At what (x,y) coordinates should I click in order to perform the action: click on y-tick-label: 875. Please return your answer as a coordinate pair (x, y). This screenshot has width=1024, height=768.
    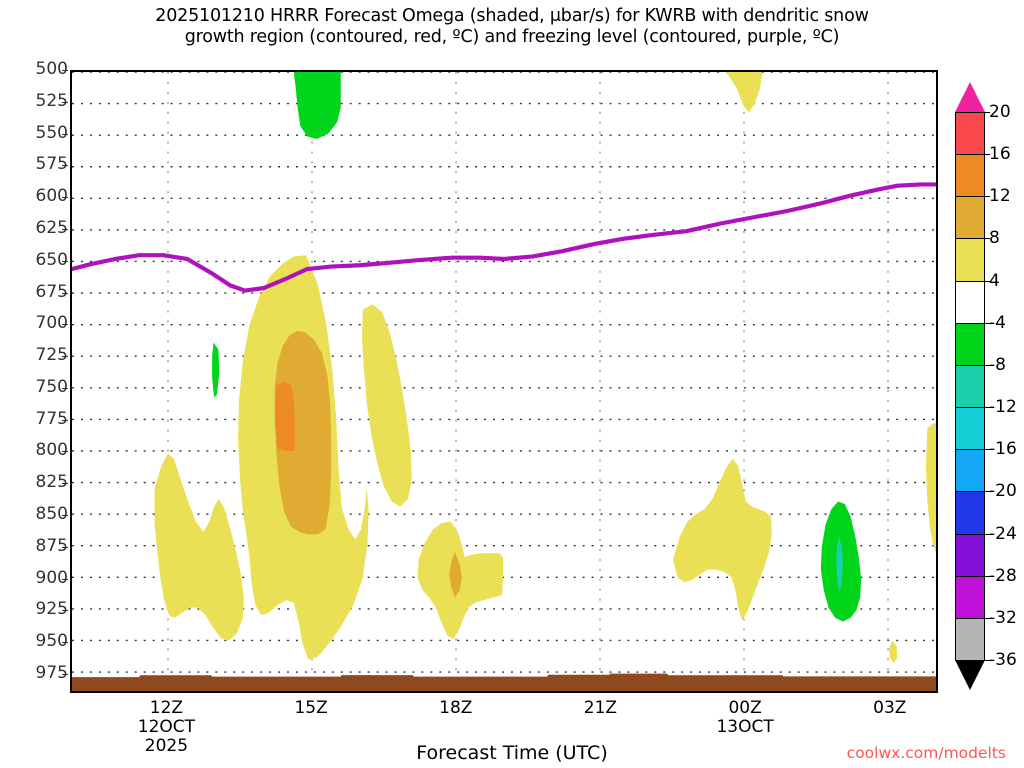
    Looking at the image, I should click on (51, 545).